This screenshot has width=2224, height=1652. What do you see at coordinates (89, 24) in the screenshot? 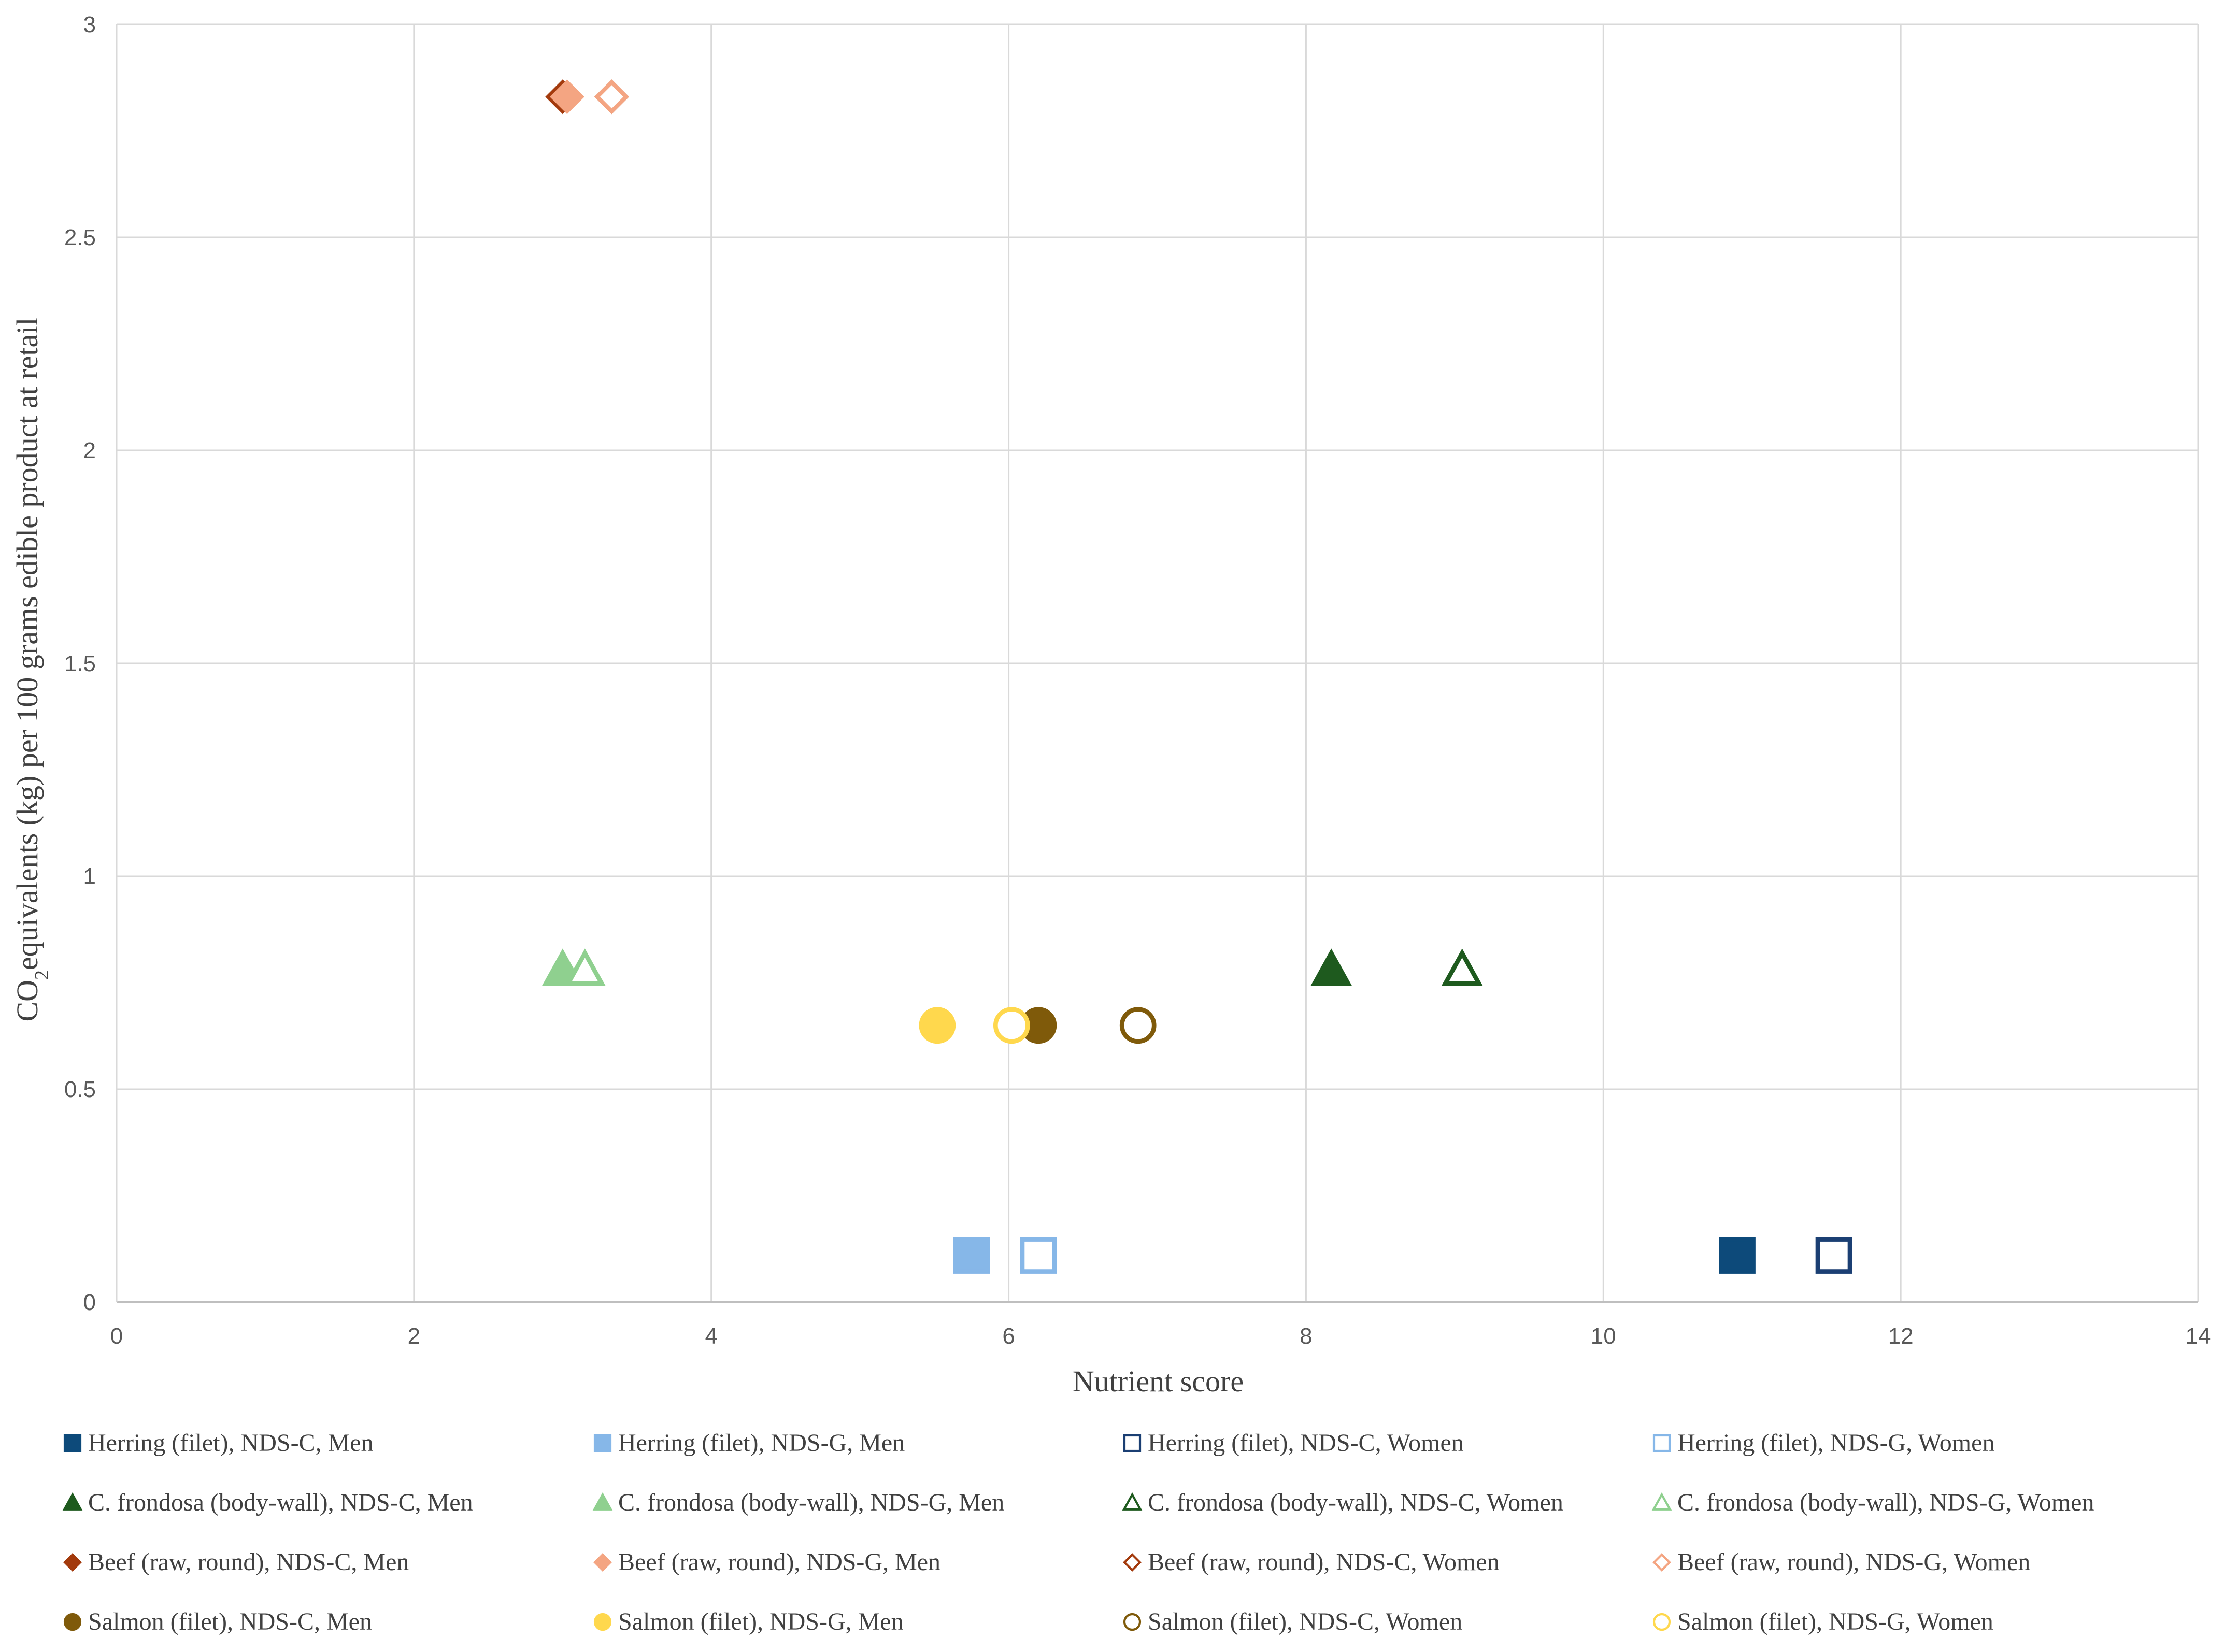
I see `y-tick-label: 3` at bounding box center [89, 24].